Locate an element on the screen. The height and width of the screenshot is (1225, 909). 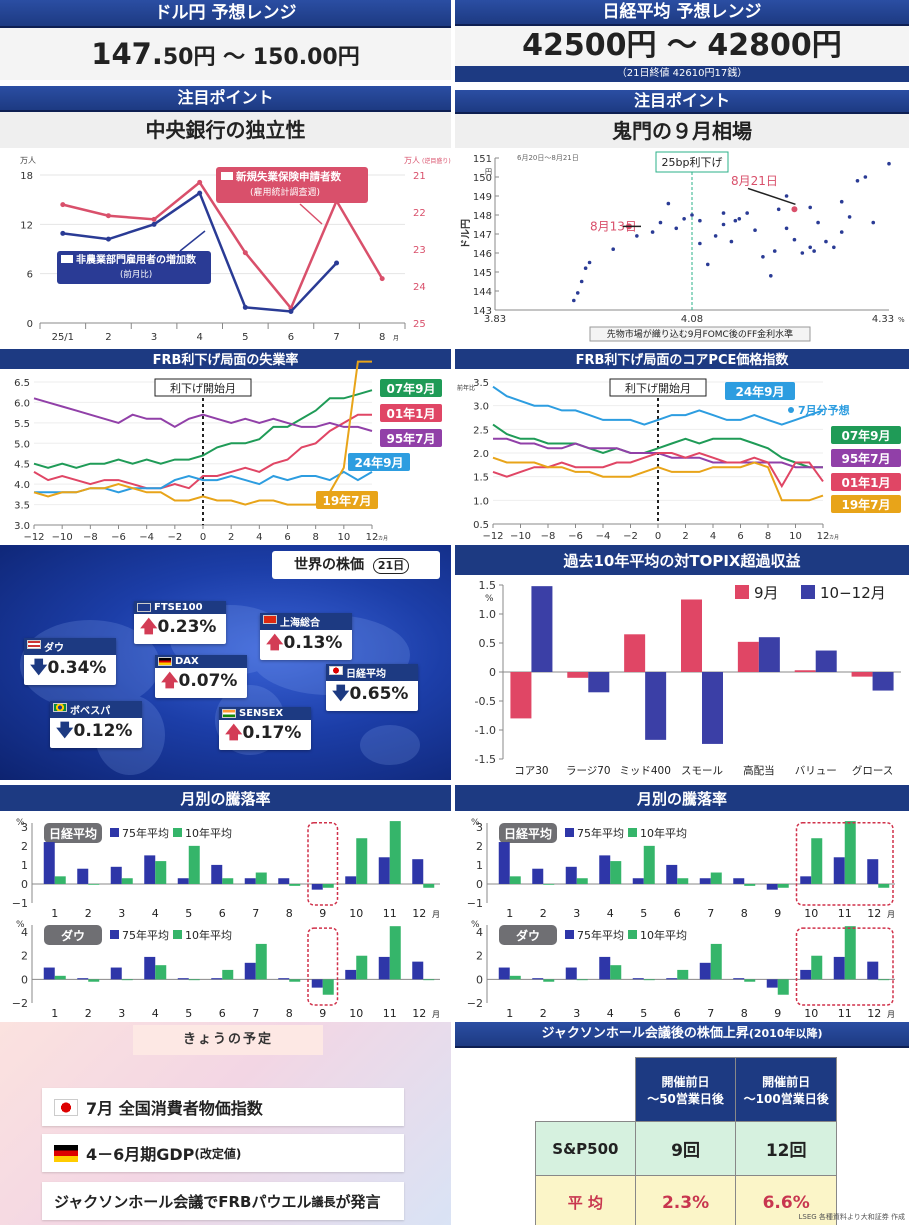
x-tick-label: 11 is located at coordinates (390, 1013).